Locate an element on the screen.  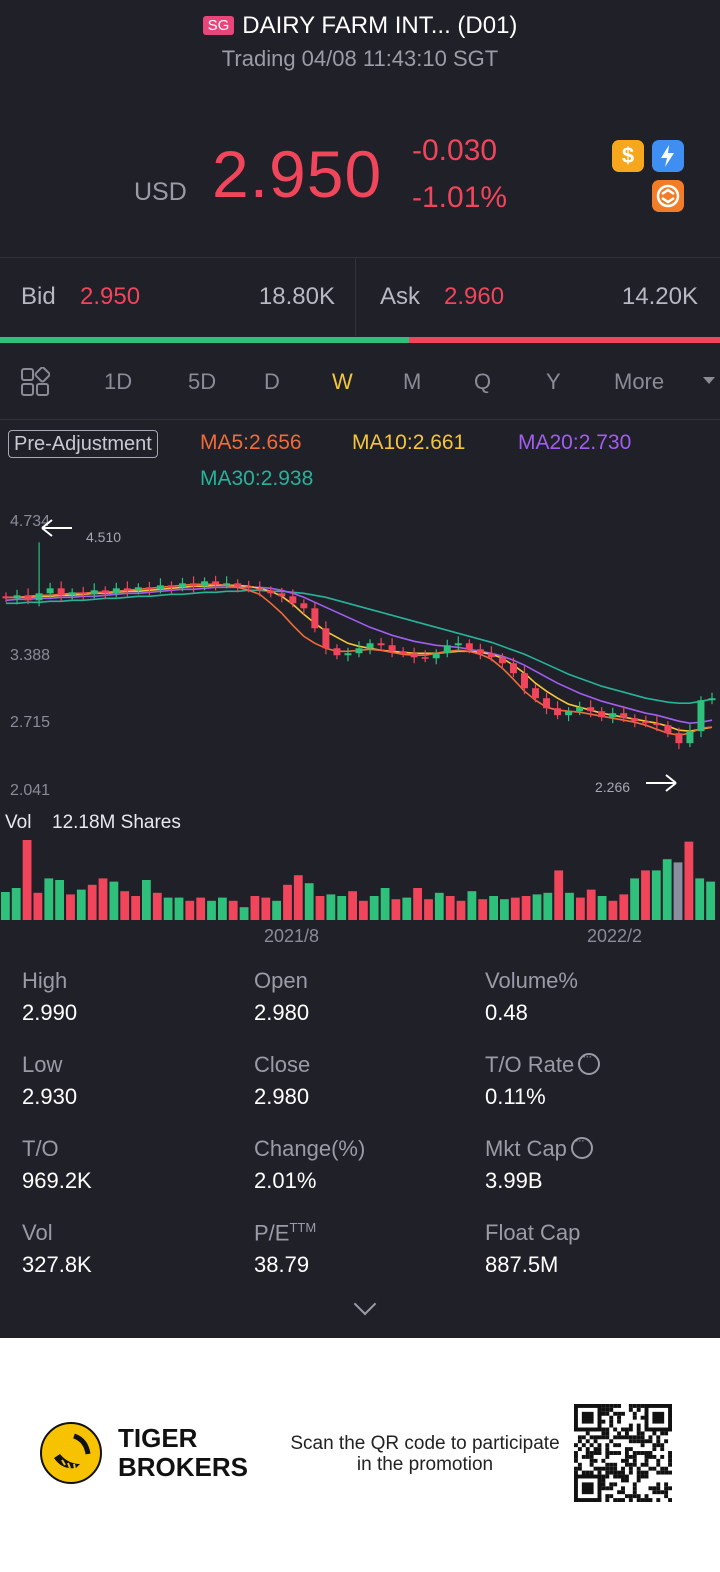
trading-status: Trading 04/08 11:43:10 SGT is located at coordinates (360, 58).